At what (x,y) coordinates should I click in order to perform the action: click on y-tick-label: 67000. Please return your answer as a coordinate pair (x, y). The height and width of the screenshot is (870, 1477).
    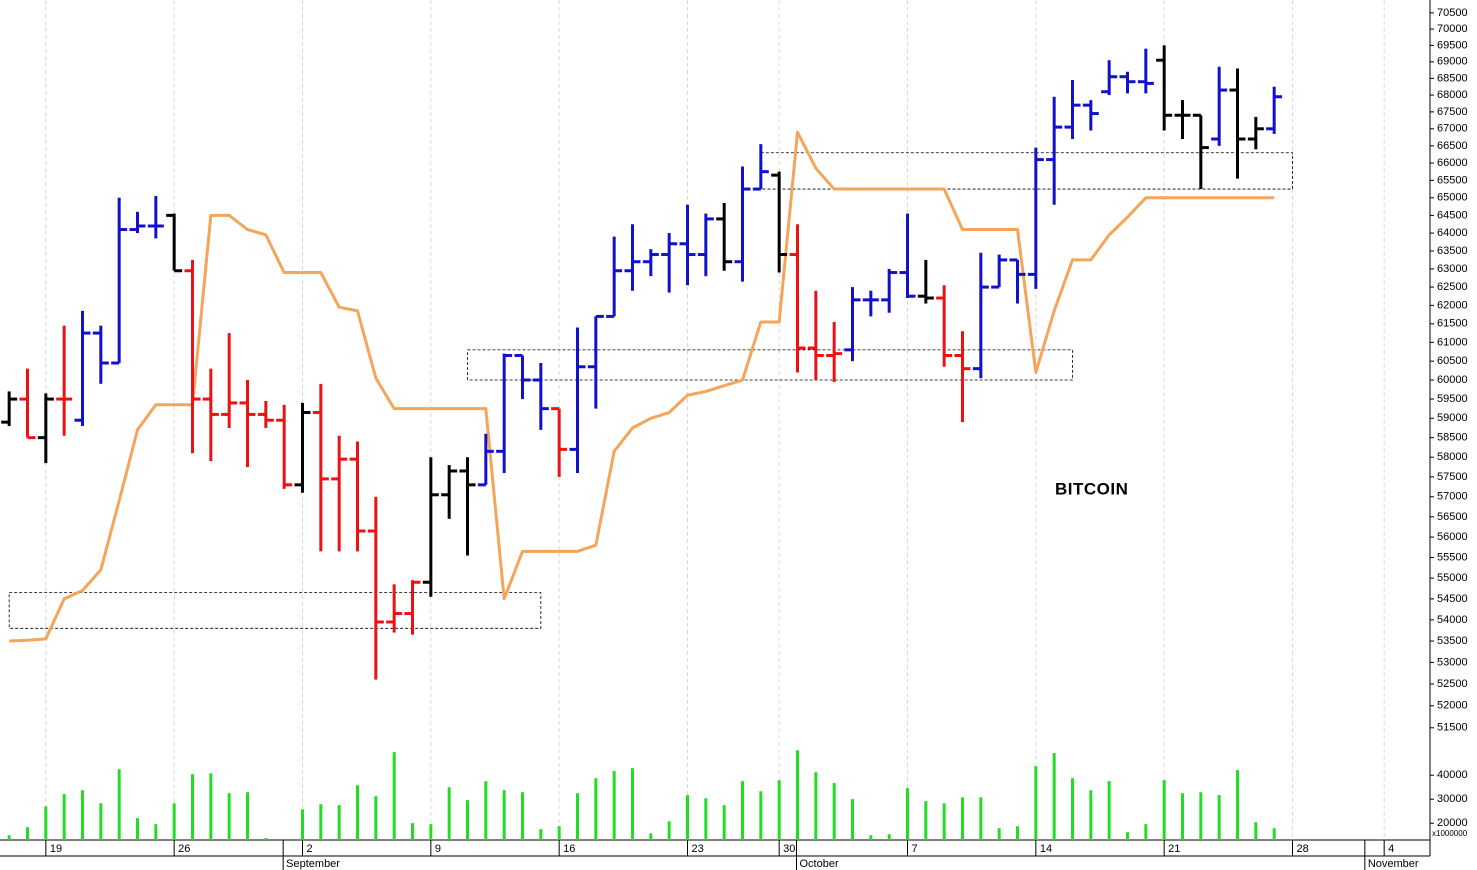
    Looking at the image, I should click on (1452, 129).